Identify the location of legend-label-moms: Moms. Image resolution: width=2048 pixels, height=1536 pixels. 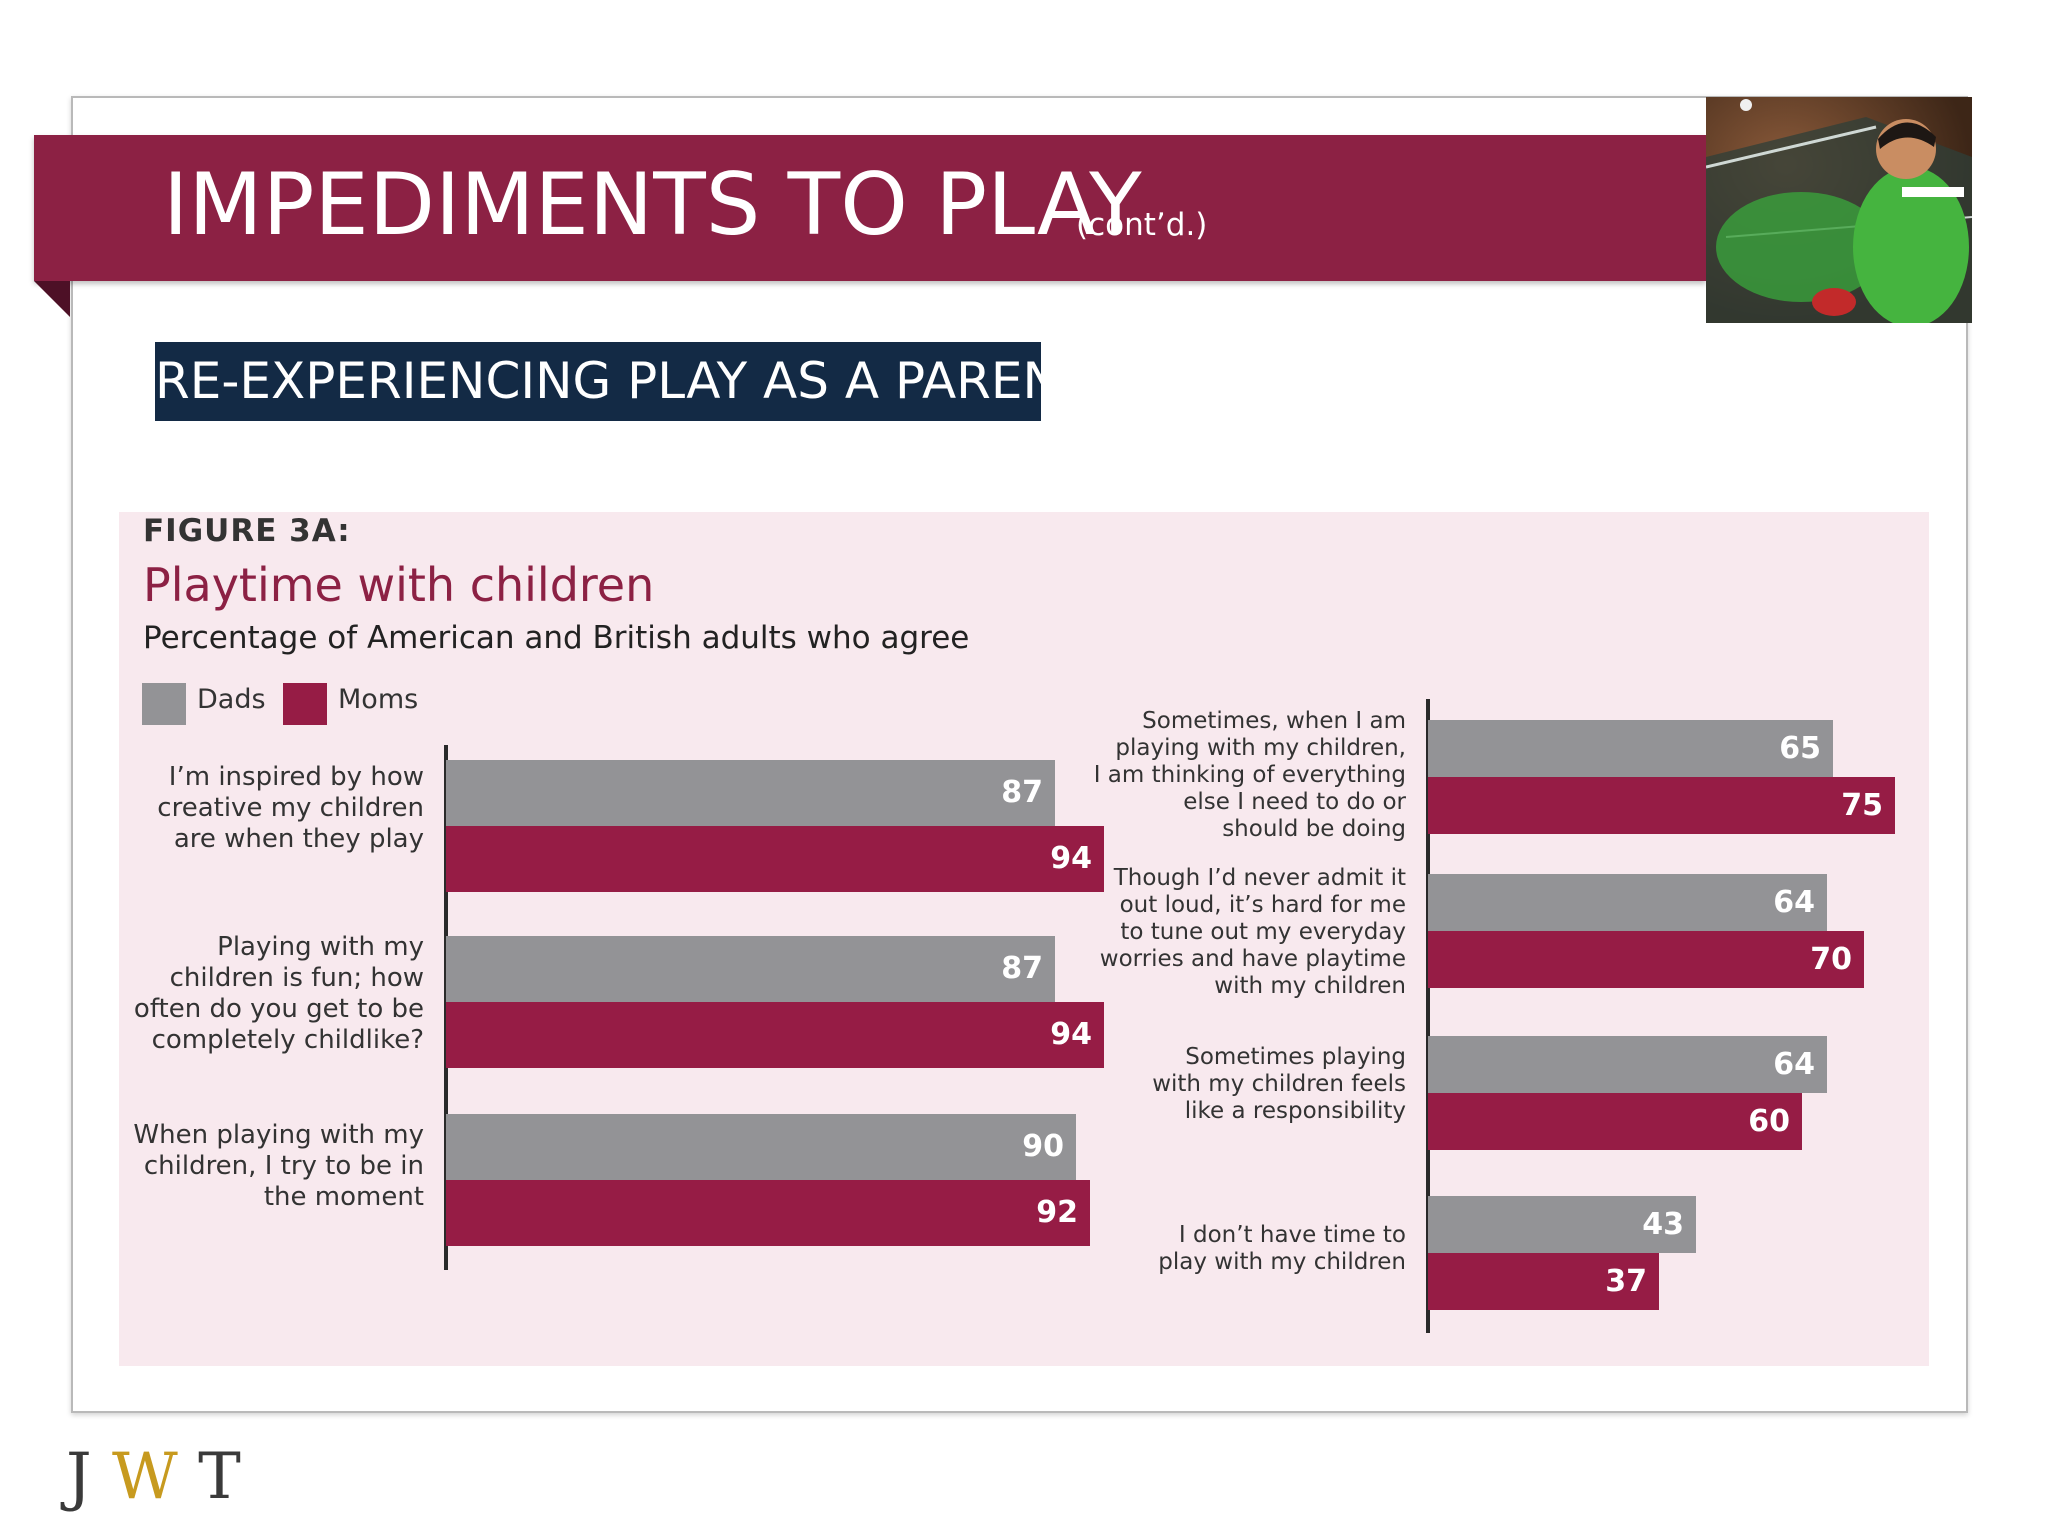
(378, 699).